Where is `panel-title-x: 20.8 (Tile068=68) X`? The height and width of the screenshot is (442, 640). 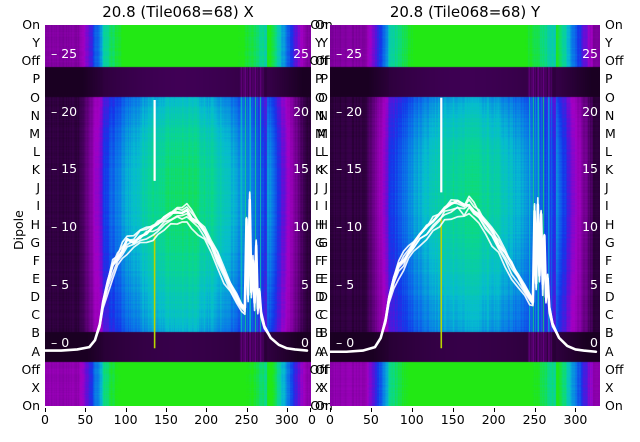 panel-title-x: 20.8 (Tile068=68) X is located at coordinates (178, 12).